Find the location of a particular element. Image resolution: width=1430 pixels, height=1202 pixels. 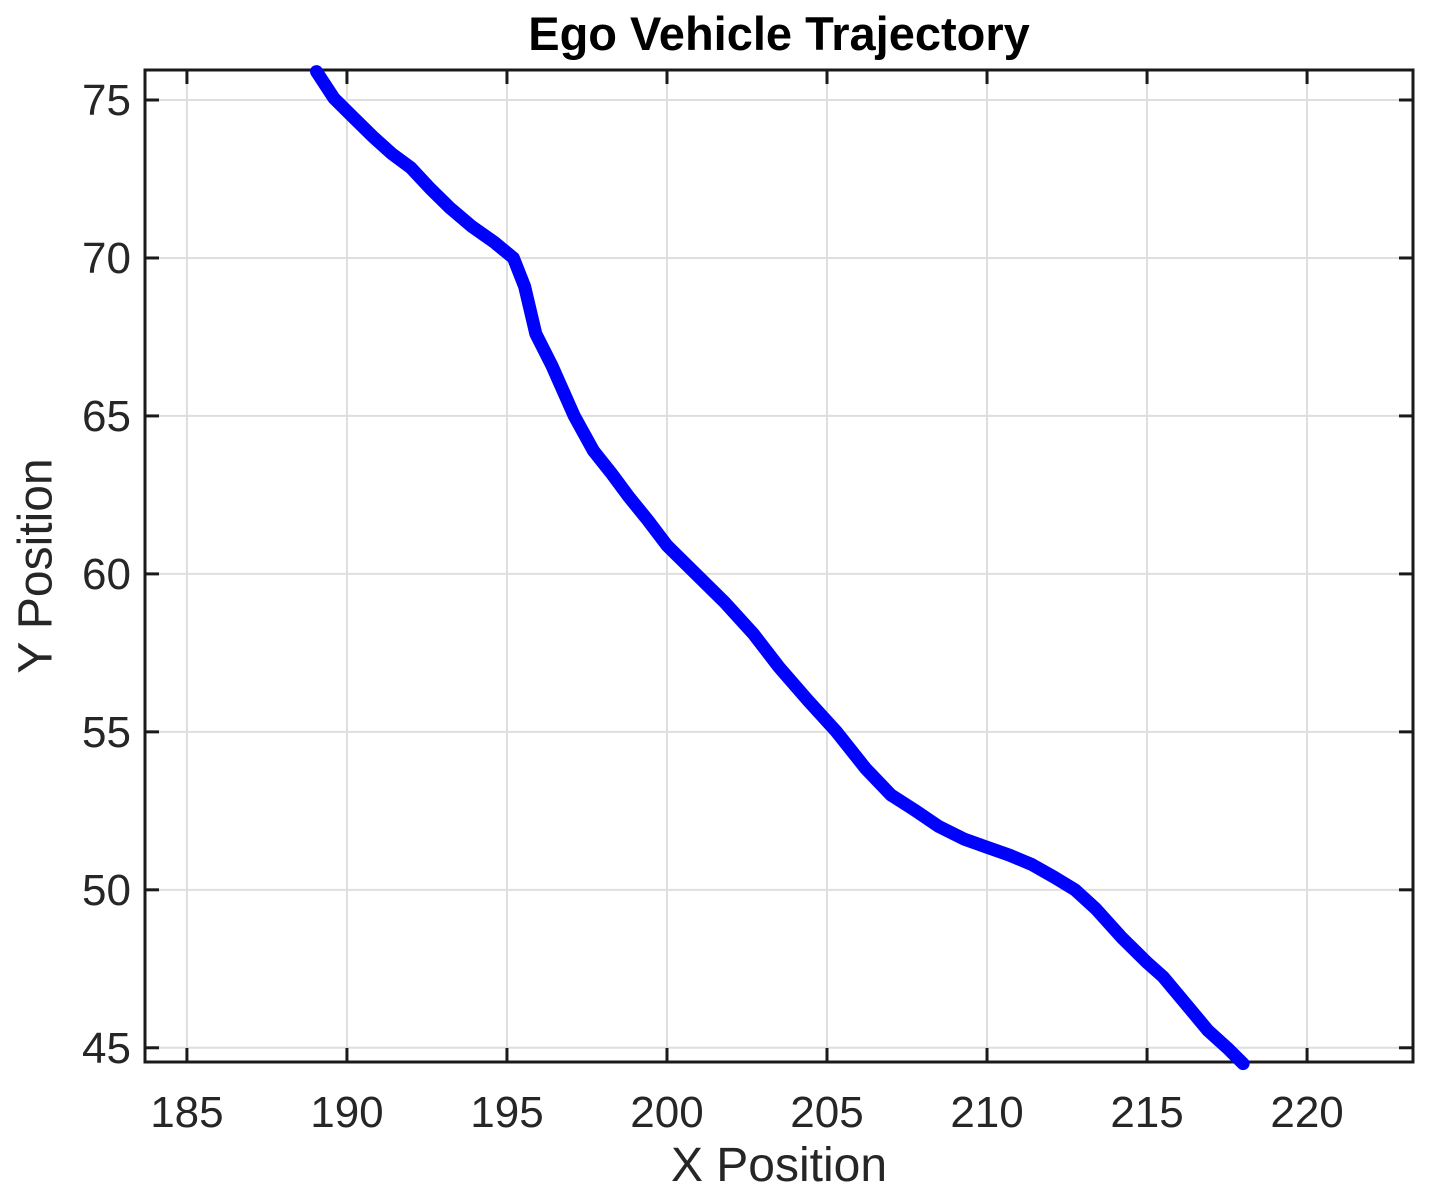

x-tick-label: 200 is located at coordinates (666, 1112).